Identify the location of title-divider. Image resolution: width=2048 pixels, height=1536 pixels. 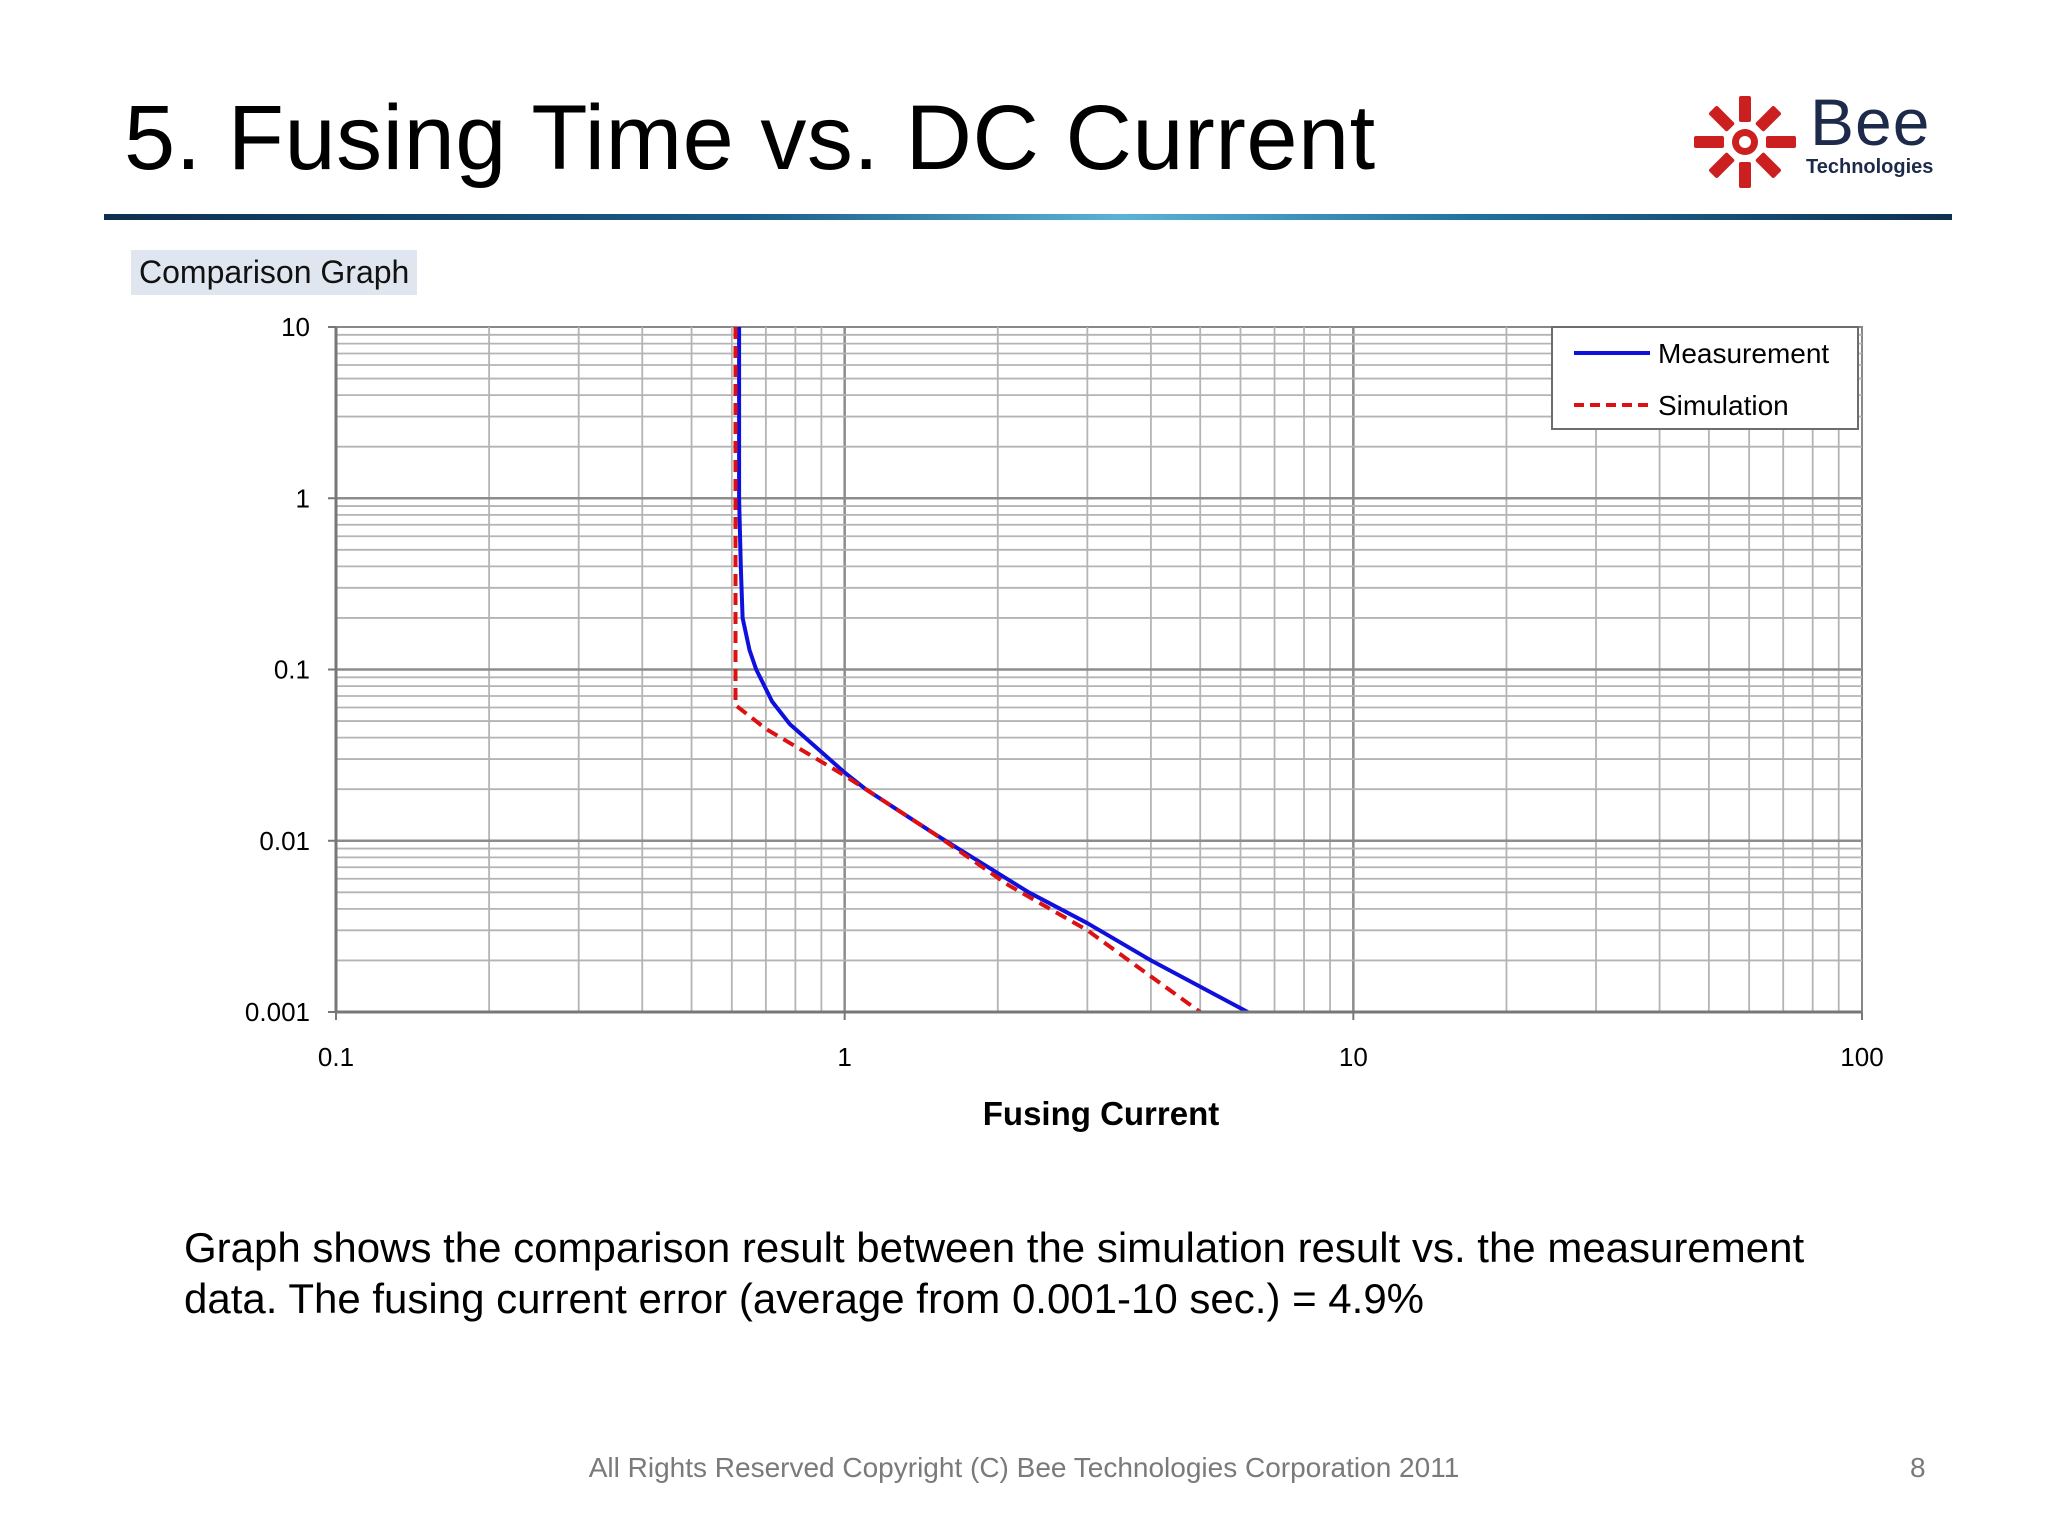
(1028, 217).